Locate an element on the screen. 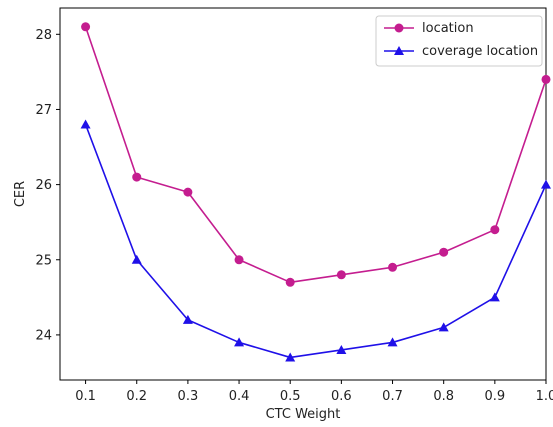  x-tick-label: 0.5 is located at coordinates (290, 396).